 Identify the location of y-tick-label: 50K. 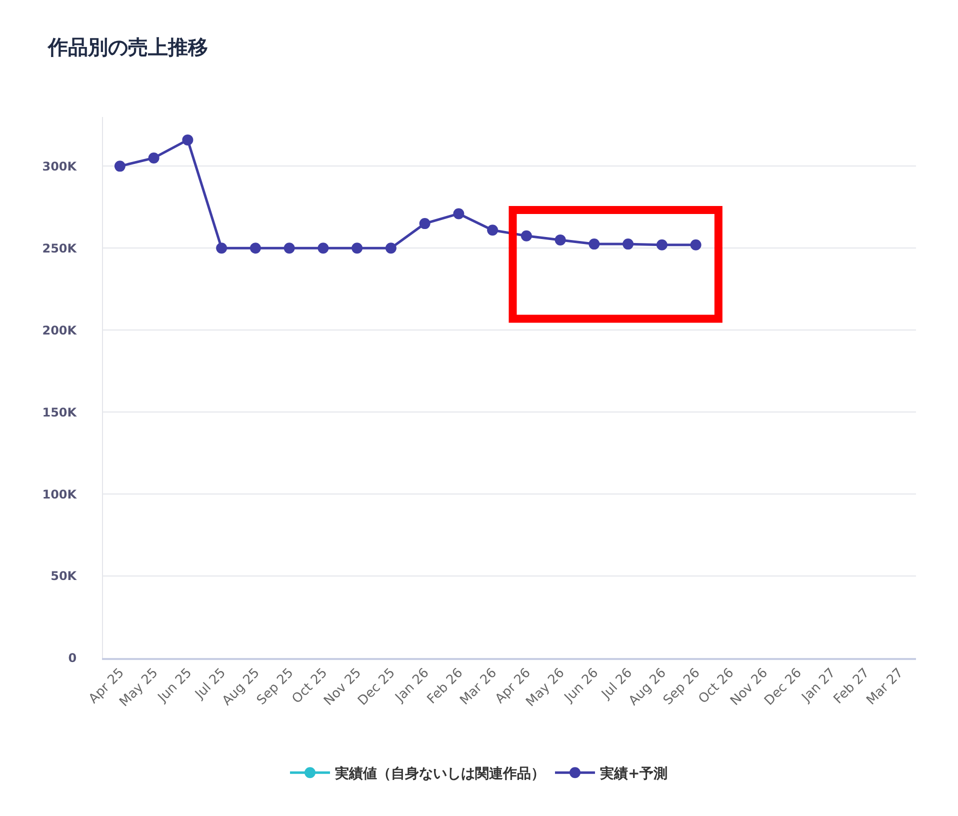
(64, 576).